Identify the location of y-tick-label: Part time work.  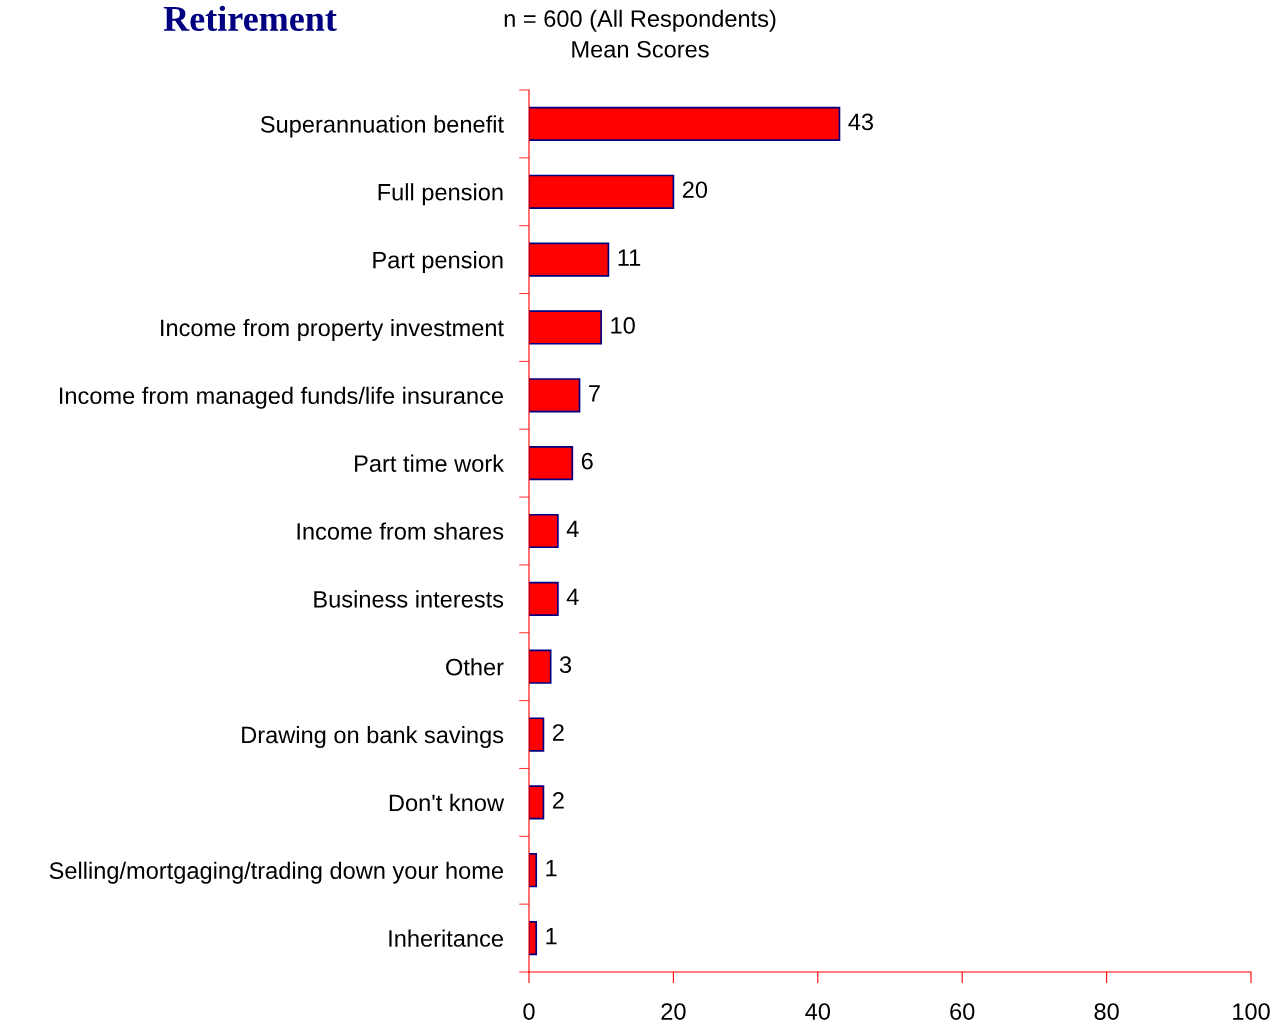
(430, 463).